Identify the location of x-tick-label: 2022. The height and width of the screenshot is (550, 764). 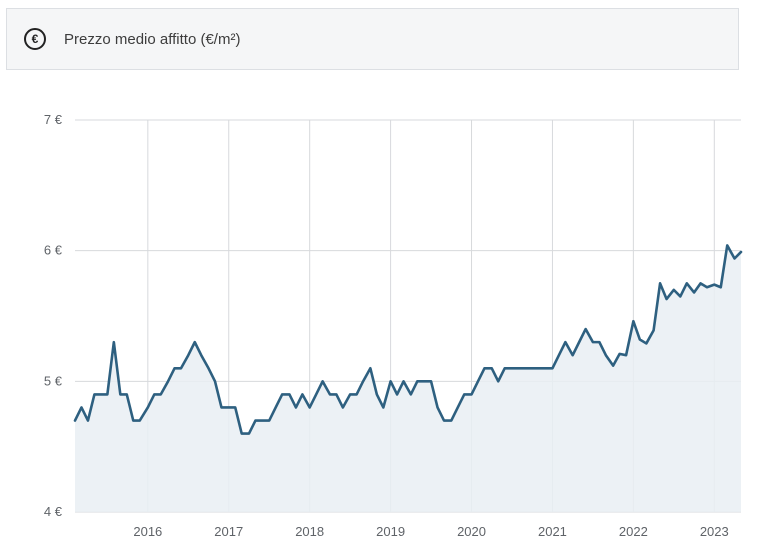
(633, 531).